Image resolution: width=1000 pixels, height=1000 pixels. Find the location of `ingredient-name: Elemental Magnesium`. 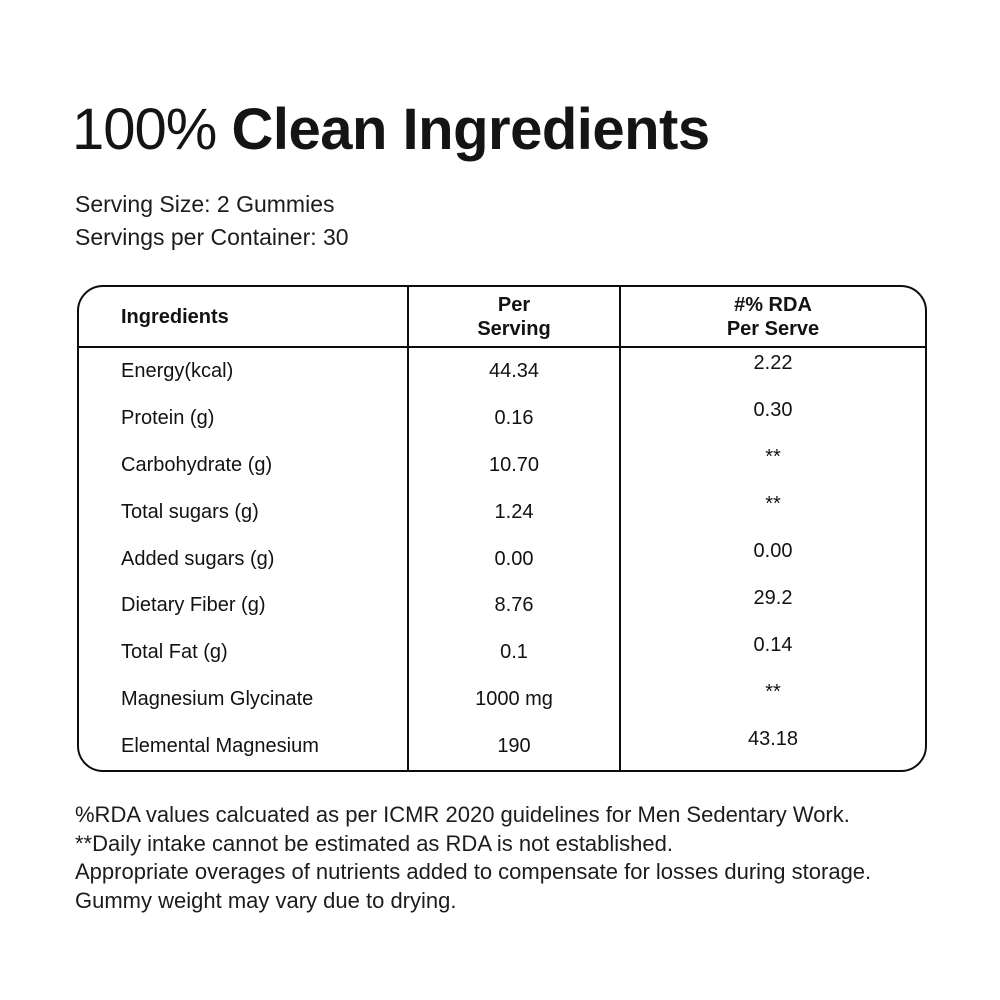

ingredient-name: Elemental Magnesium is located at coordinates (244, 746).